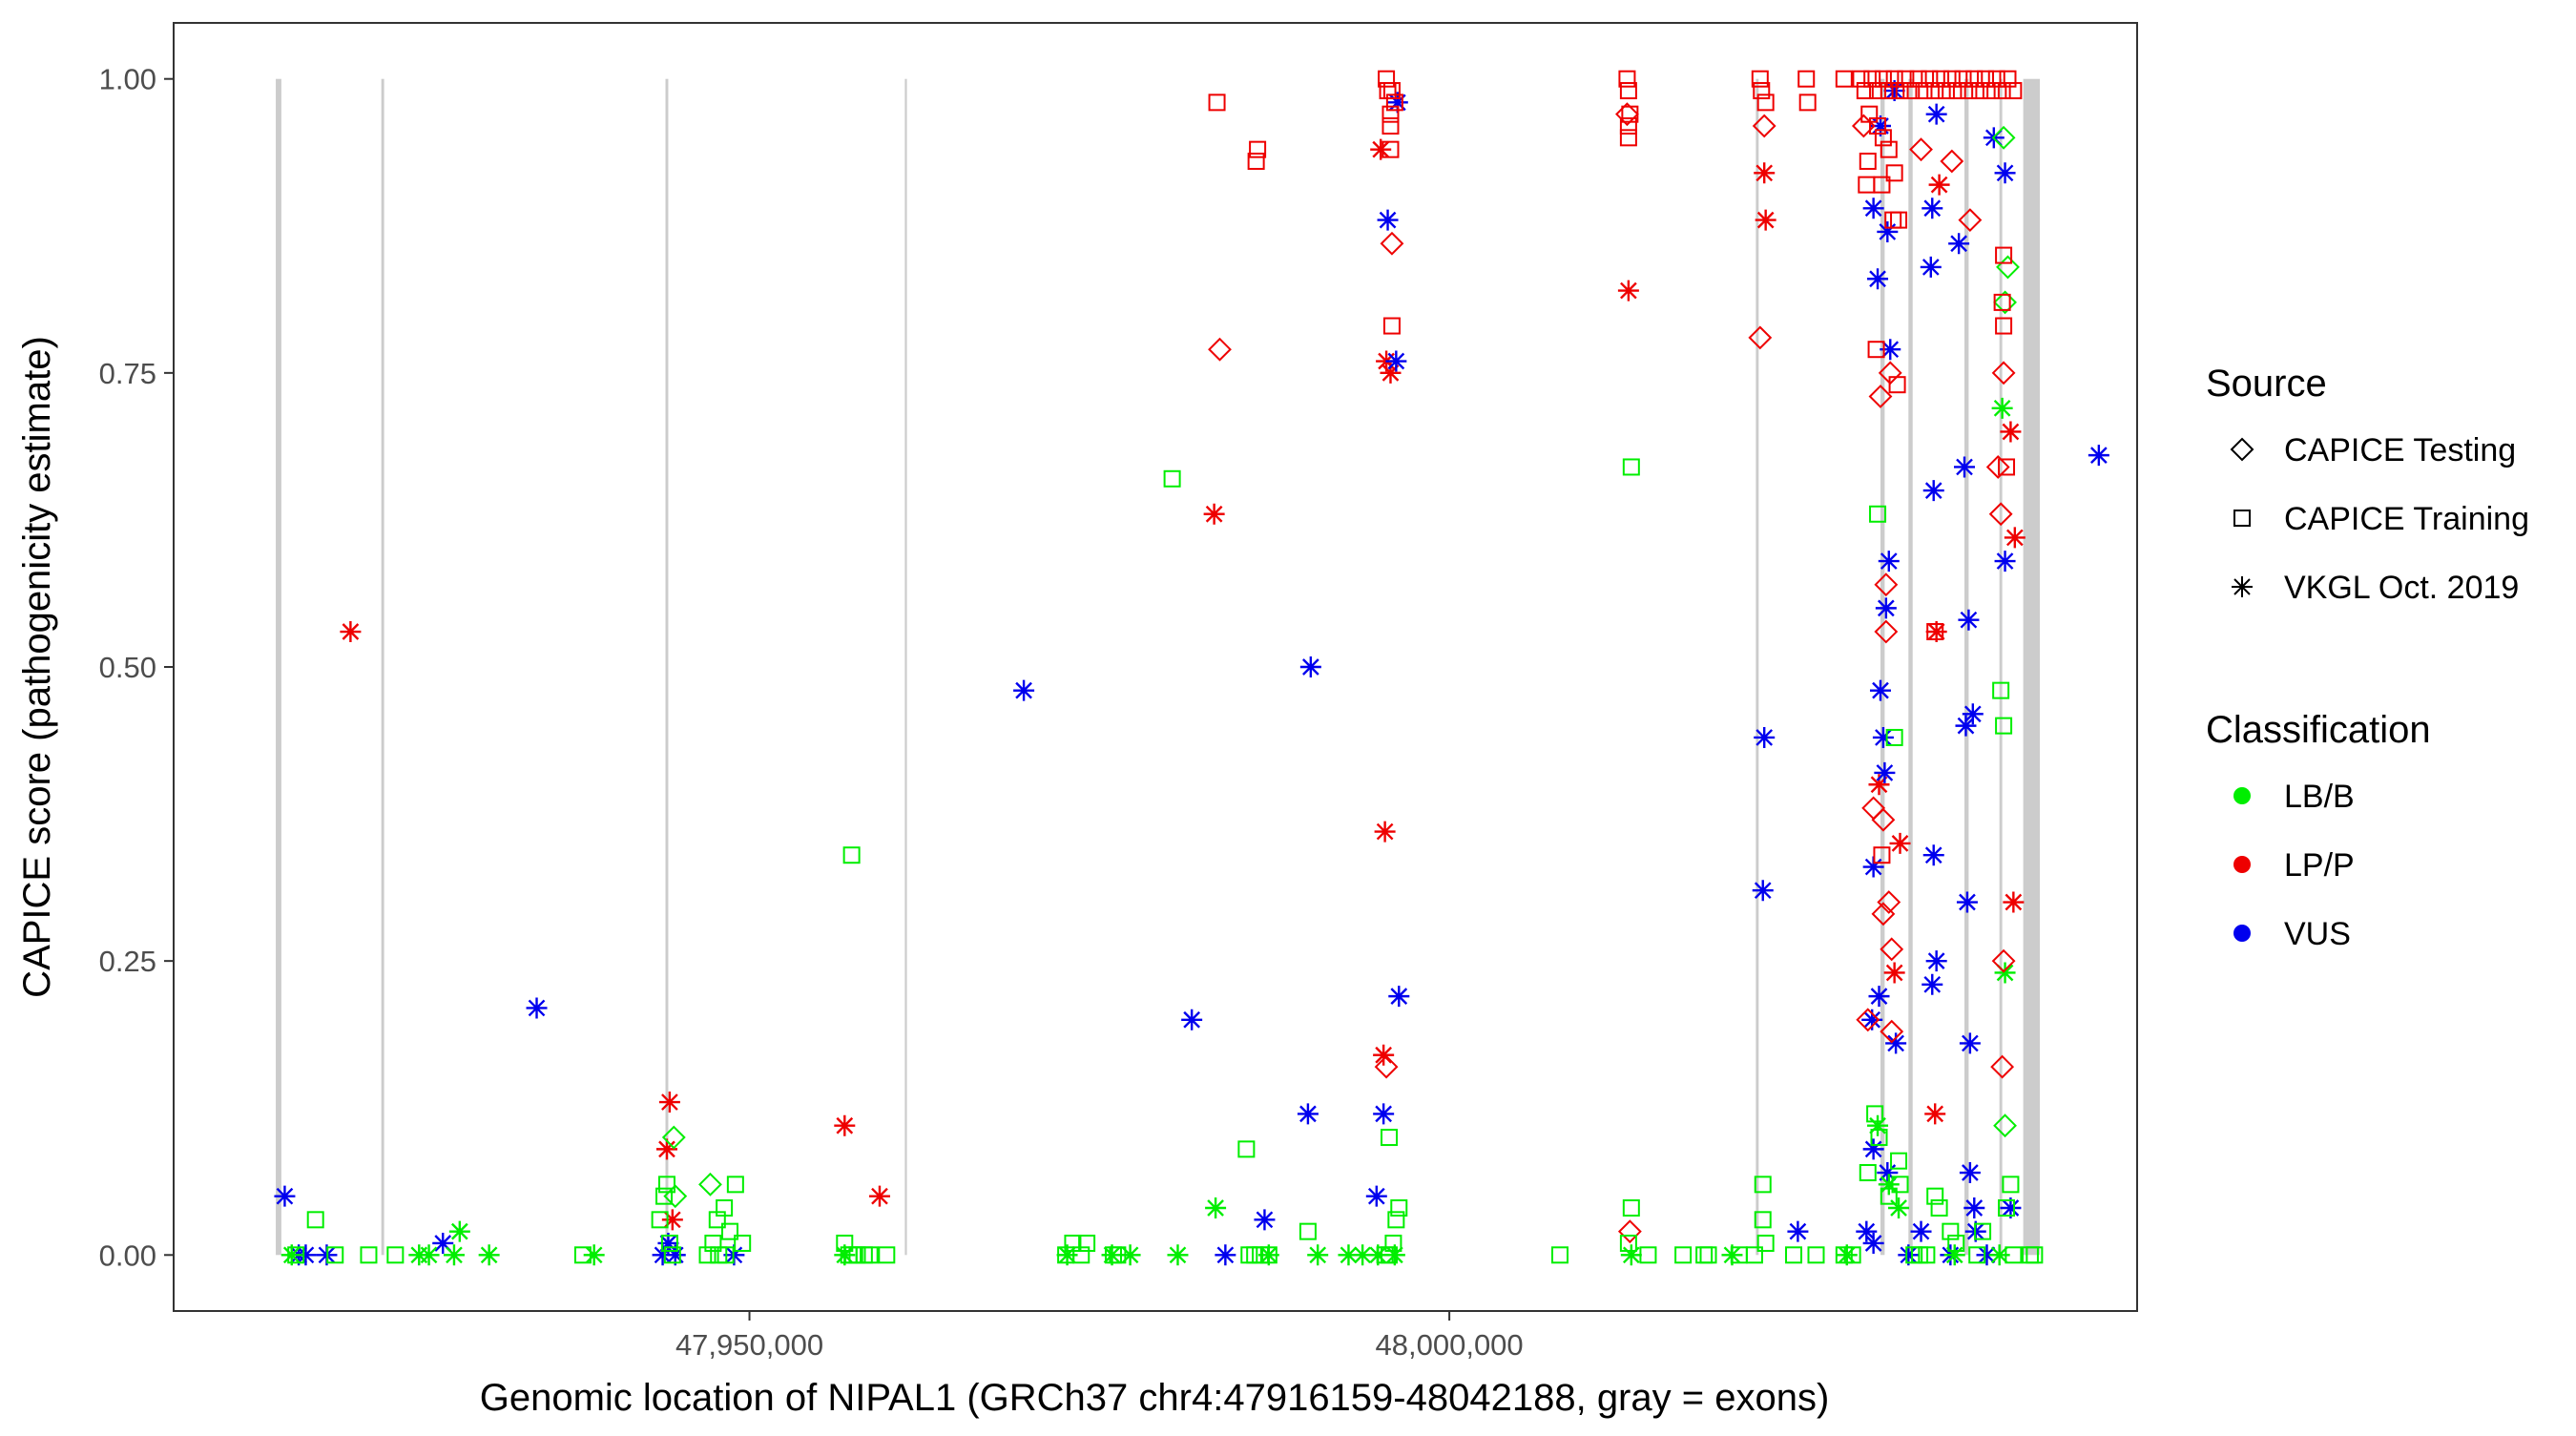  I want to click on legend-source-title: Source, so click(2266, 384).